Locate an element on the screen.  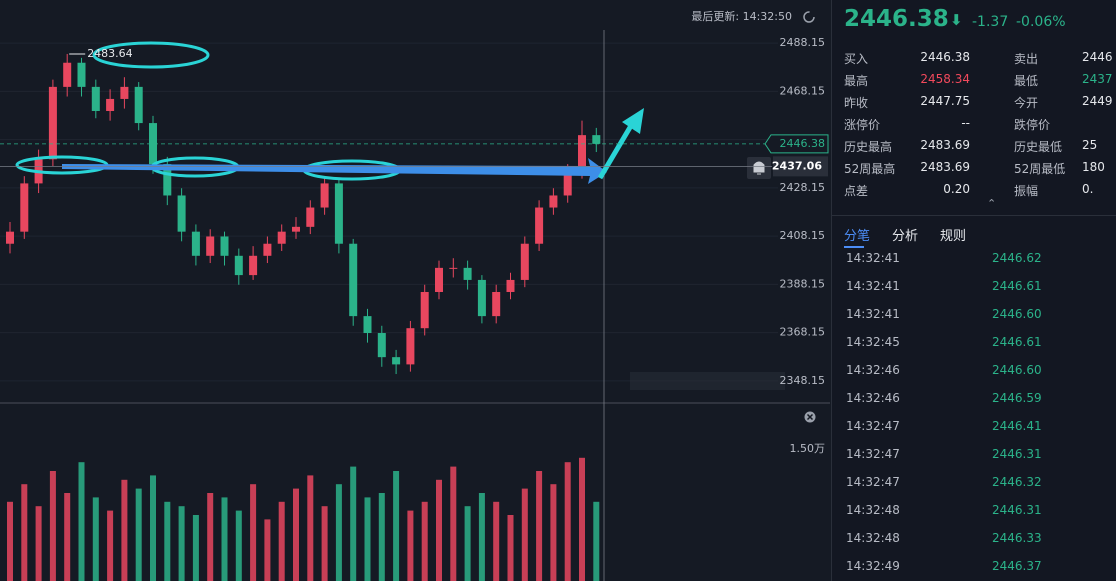
trade-time: 14:32:45 is located at coordinates (873, 342).